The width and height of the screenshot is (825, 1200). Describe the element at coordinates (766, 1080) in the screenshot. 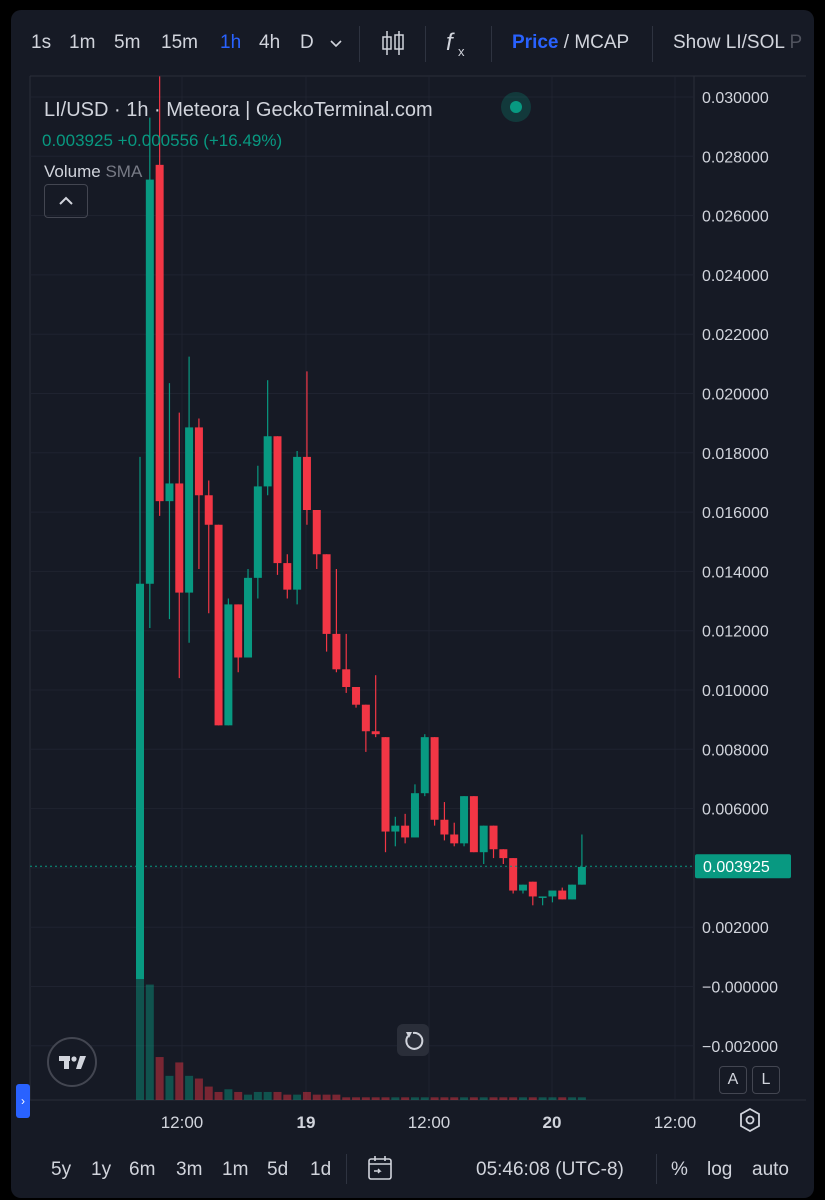

I see `lock-scale-button: L` at that location.